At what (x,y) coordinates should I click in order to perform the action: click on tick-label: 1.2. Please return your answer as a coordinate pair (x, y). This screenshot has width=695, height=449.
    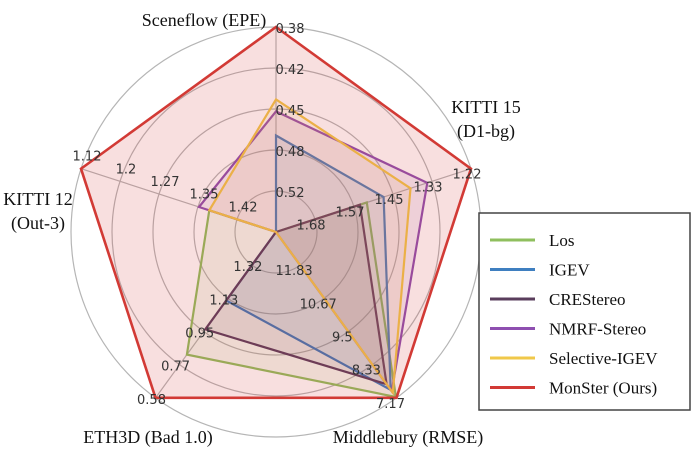
    Looking at the image, I should click on (126, 169).